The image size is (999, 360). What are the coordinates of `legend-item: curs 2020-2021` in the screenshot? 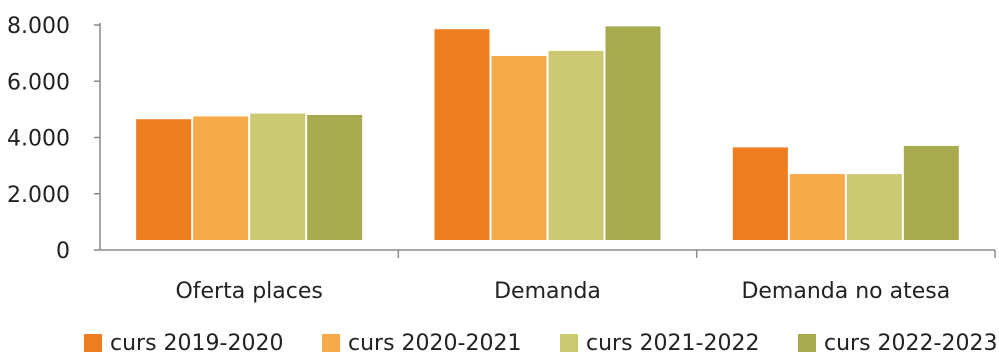 It's located at (421, 343).